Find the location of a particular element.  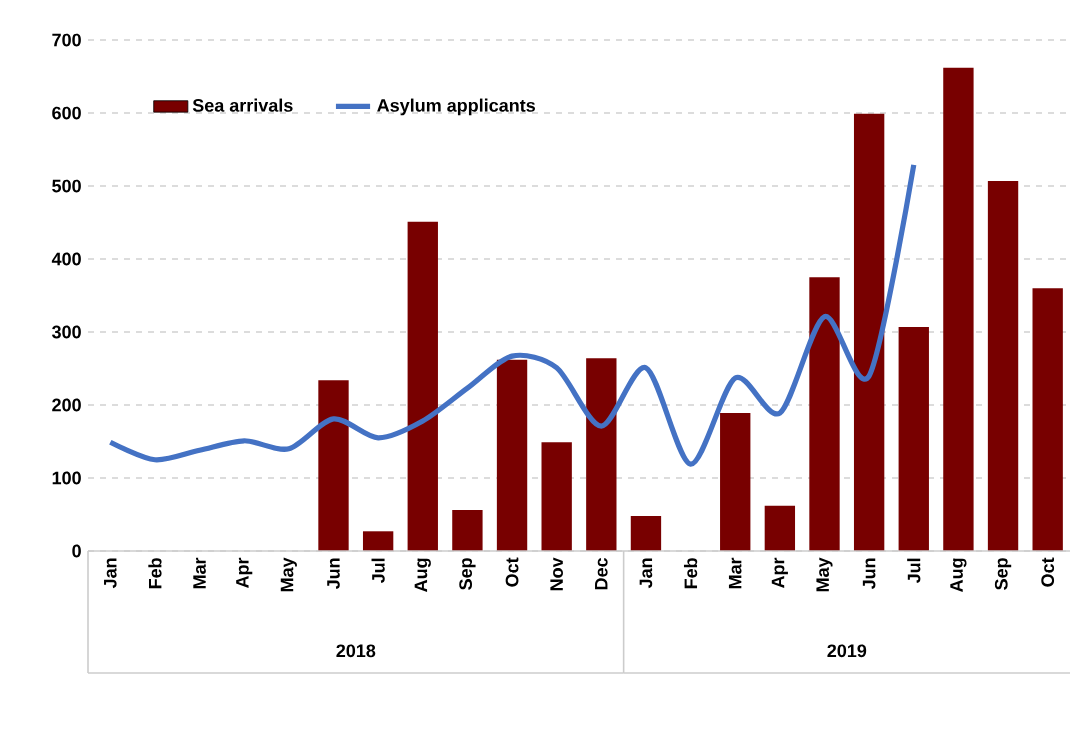

legend-label: Asylum applicants is located at coordinates (456, 107).